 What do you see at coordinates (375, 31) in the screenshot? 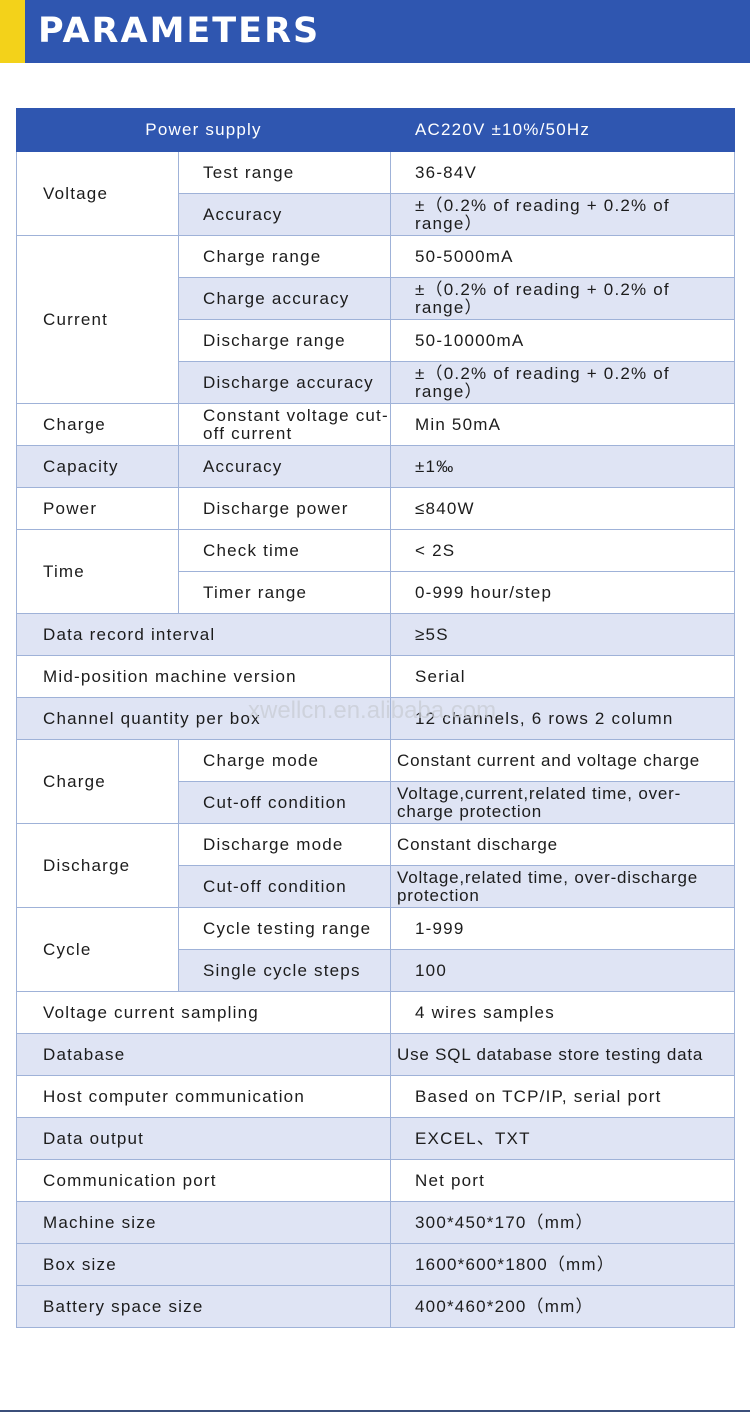
I see `header-banner: PARAMETERS` at bounding box center [375, 31].